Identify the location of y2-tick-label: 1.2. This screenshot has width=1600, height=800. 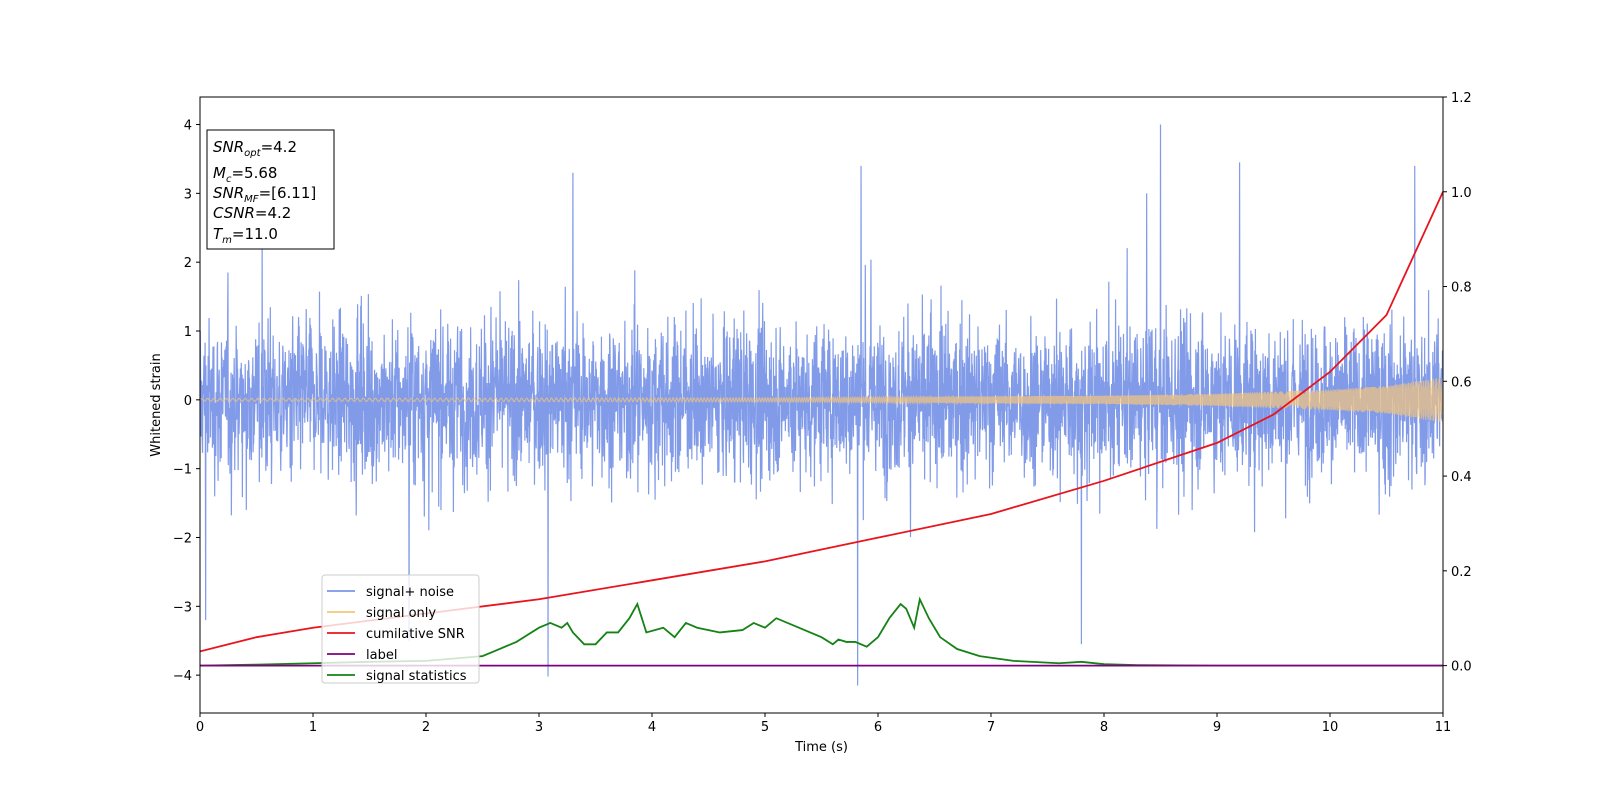
(1461, 98).